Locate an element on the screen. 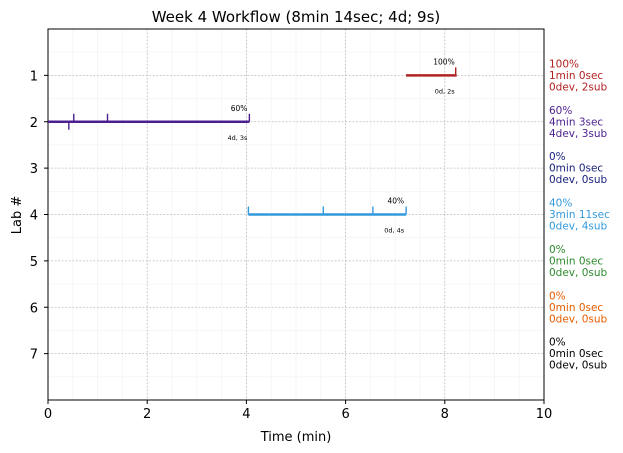  y-tick-label: 5 is located at coordinates (34, 262).